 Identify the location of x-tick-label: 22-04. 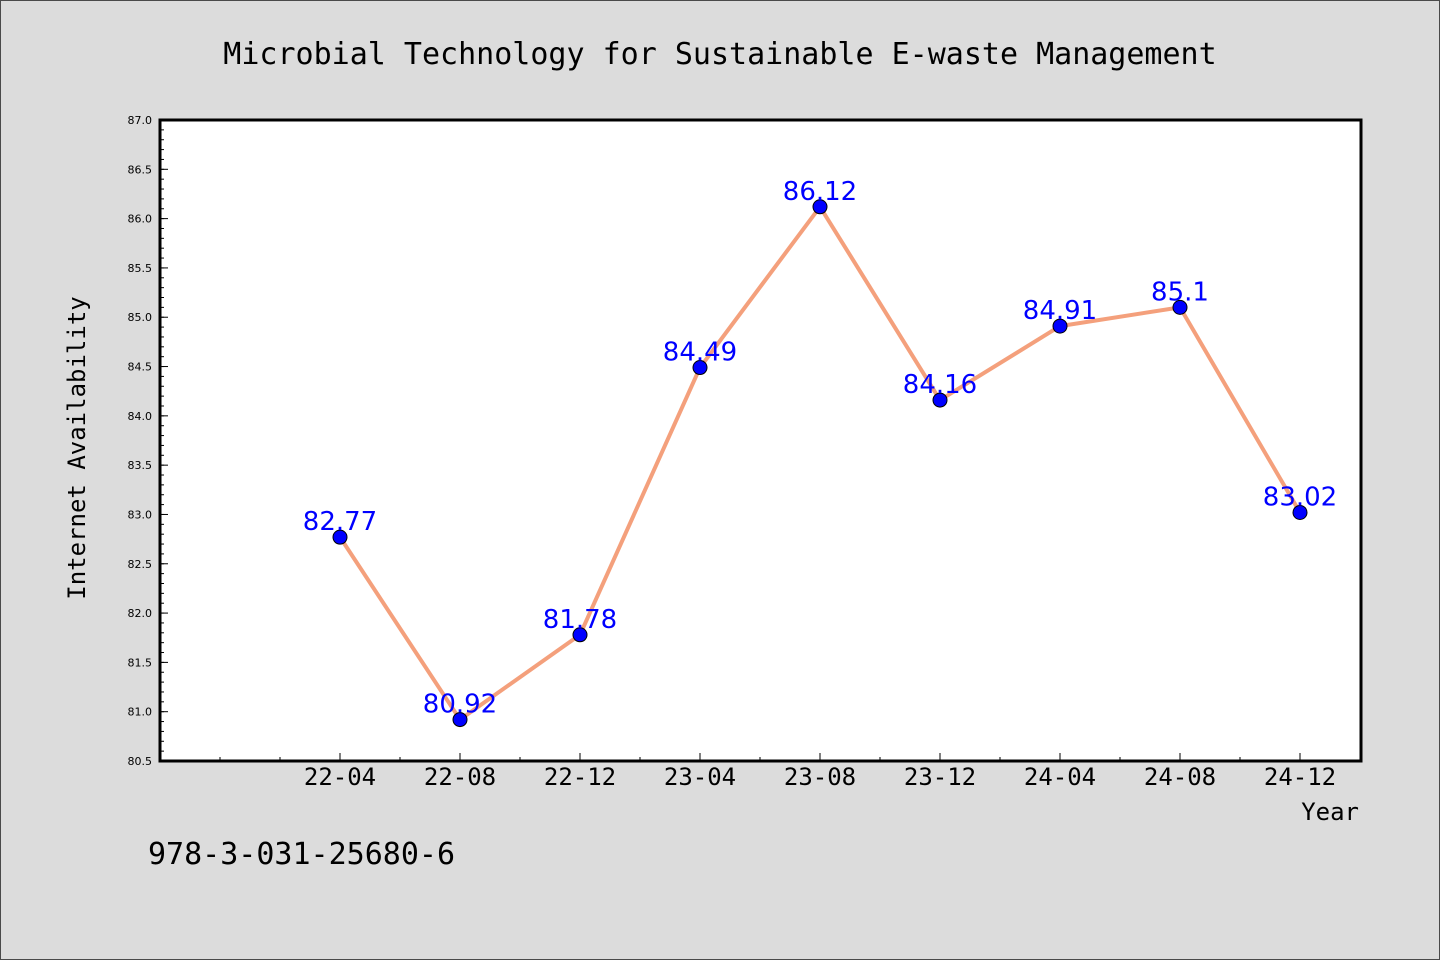
(340, 777).